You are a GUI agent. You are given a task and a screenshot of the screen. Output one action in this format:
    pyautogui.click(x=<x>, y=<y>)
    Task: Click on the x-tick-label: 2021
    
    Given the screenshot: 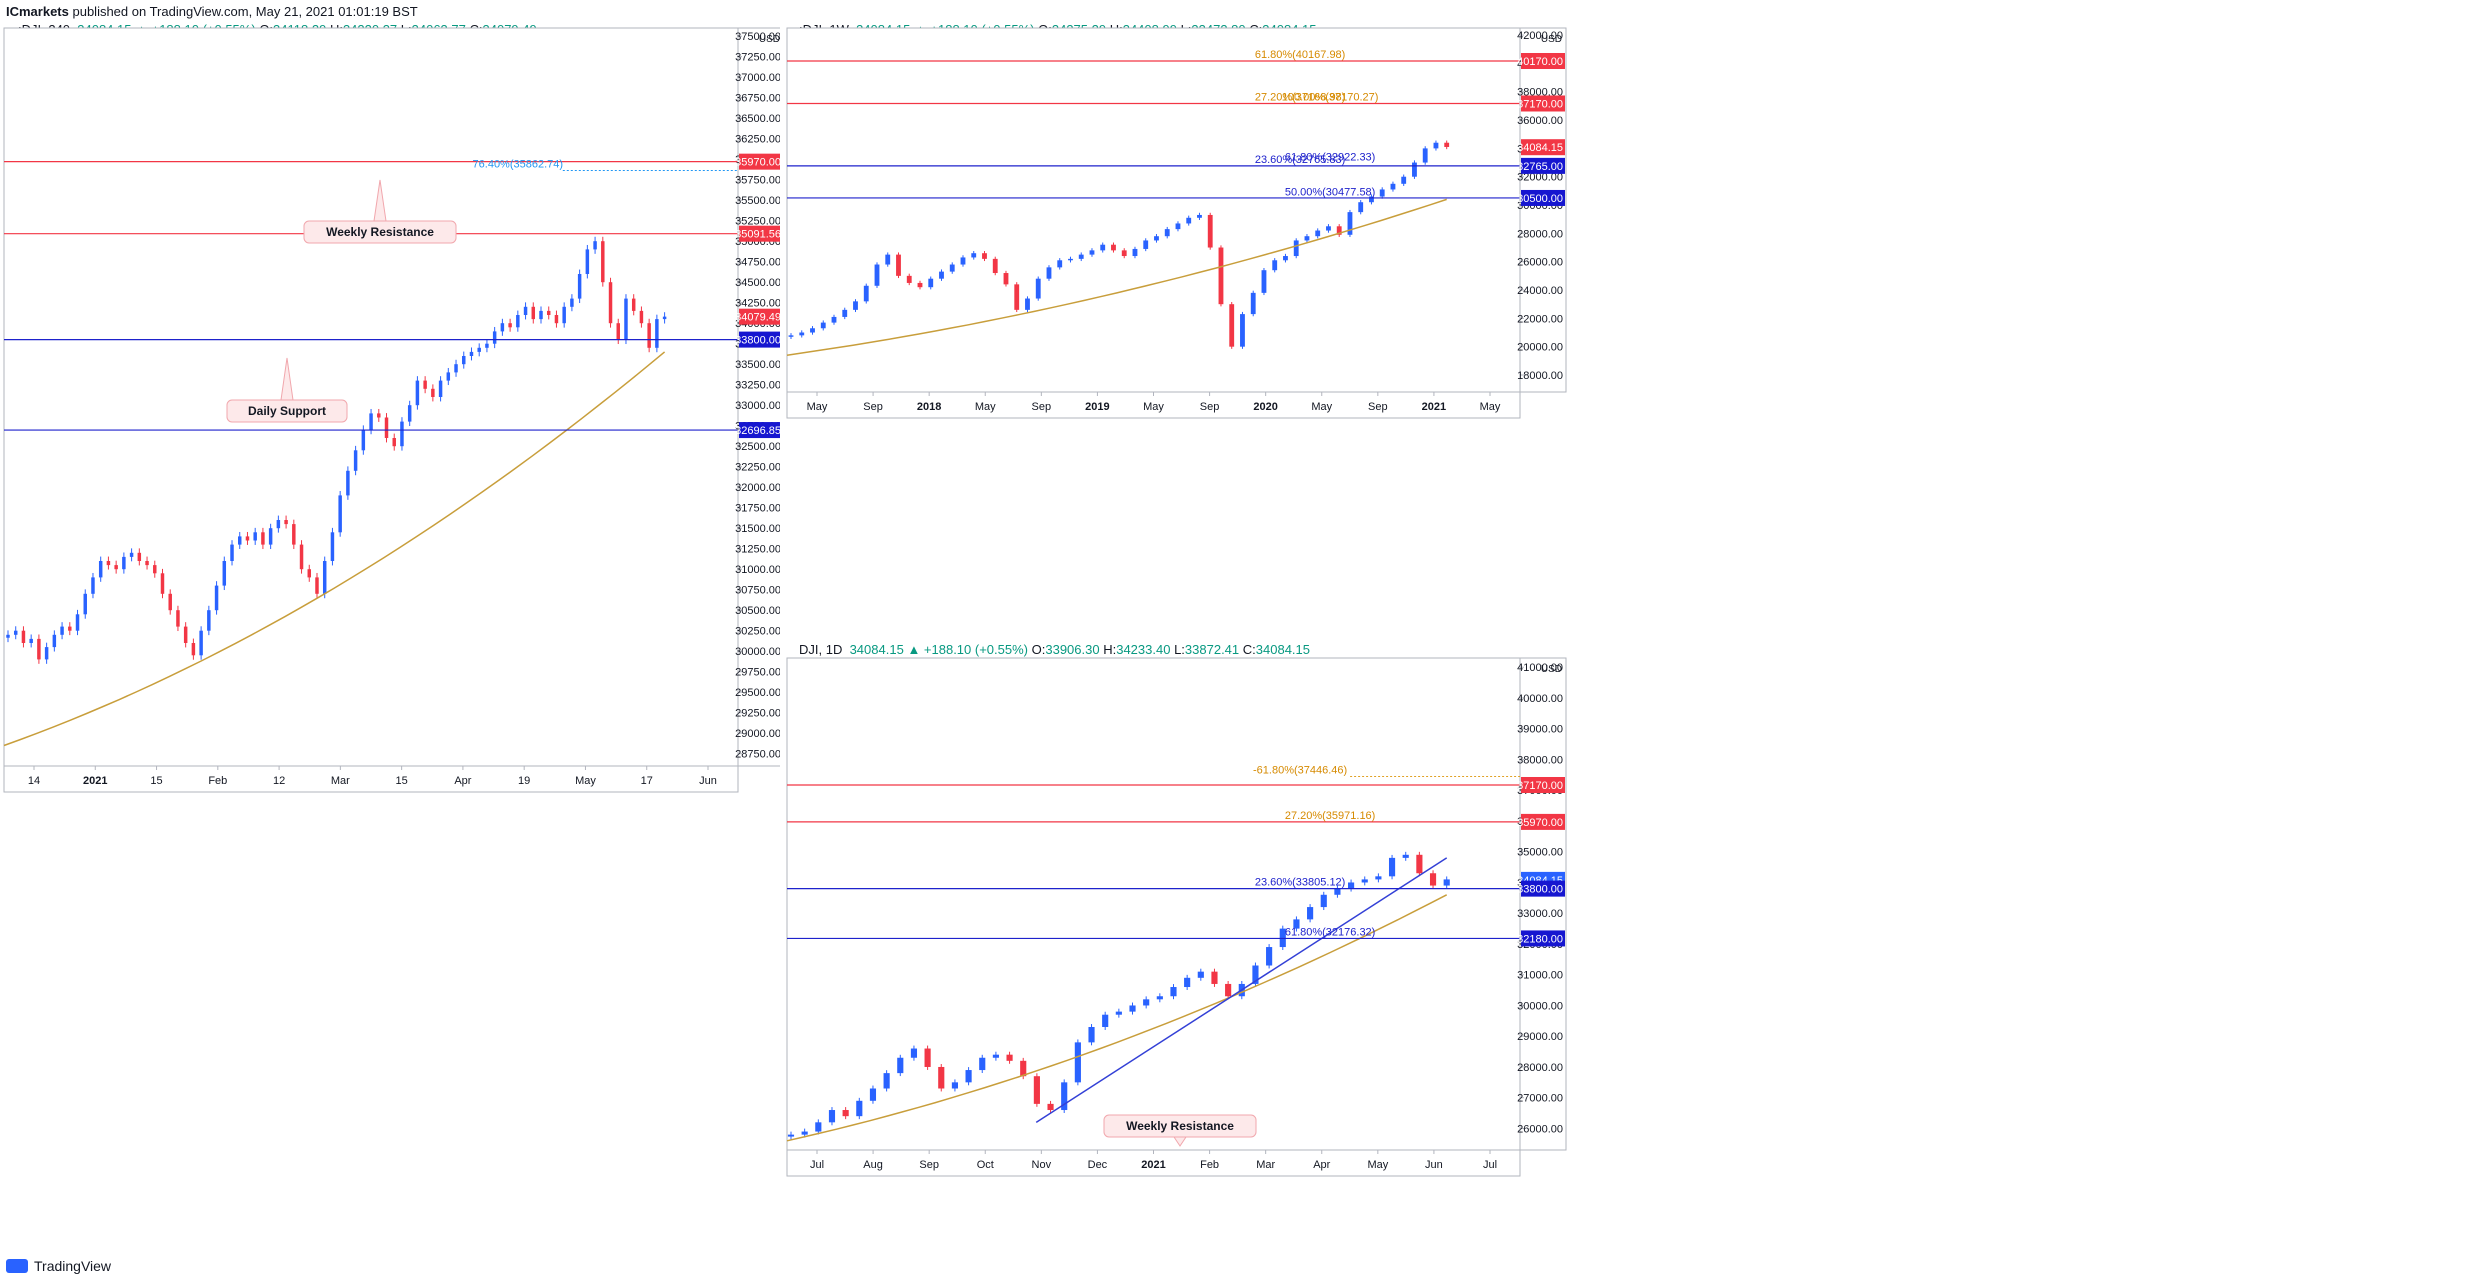 What is the action you would take?
    pyautogui.click(x=95, y=781)
    